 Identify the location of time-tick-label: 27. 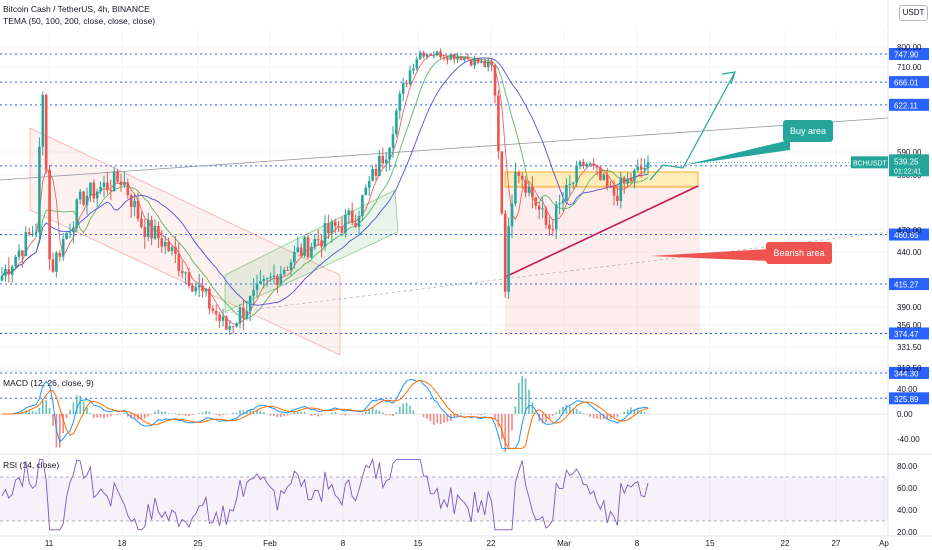
(836, 543).